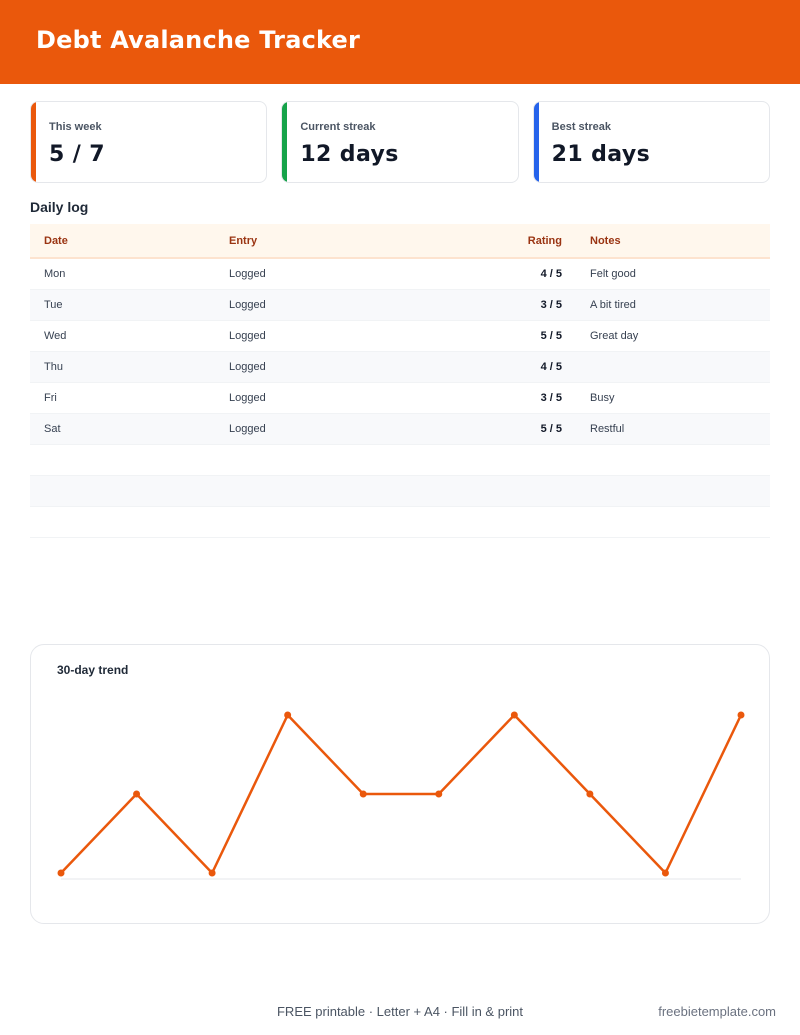 The width and height of the screenshot is (800, 1035). What do you see at coordinates (673, 429) in the screenshot?
I see `cell-notes: Restful` at bounding box center [673, 429].